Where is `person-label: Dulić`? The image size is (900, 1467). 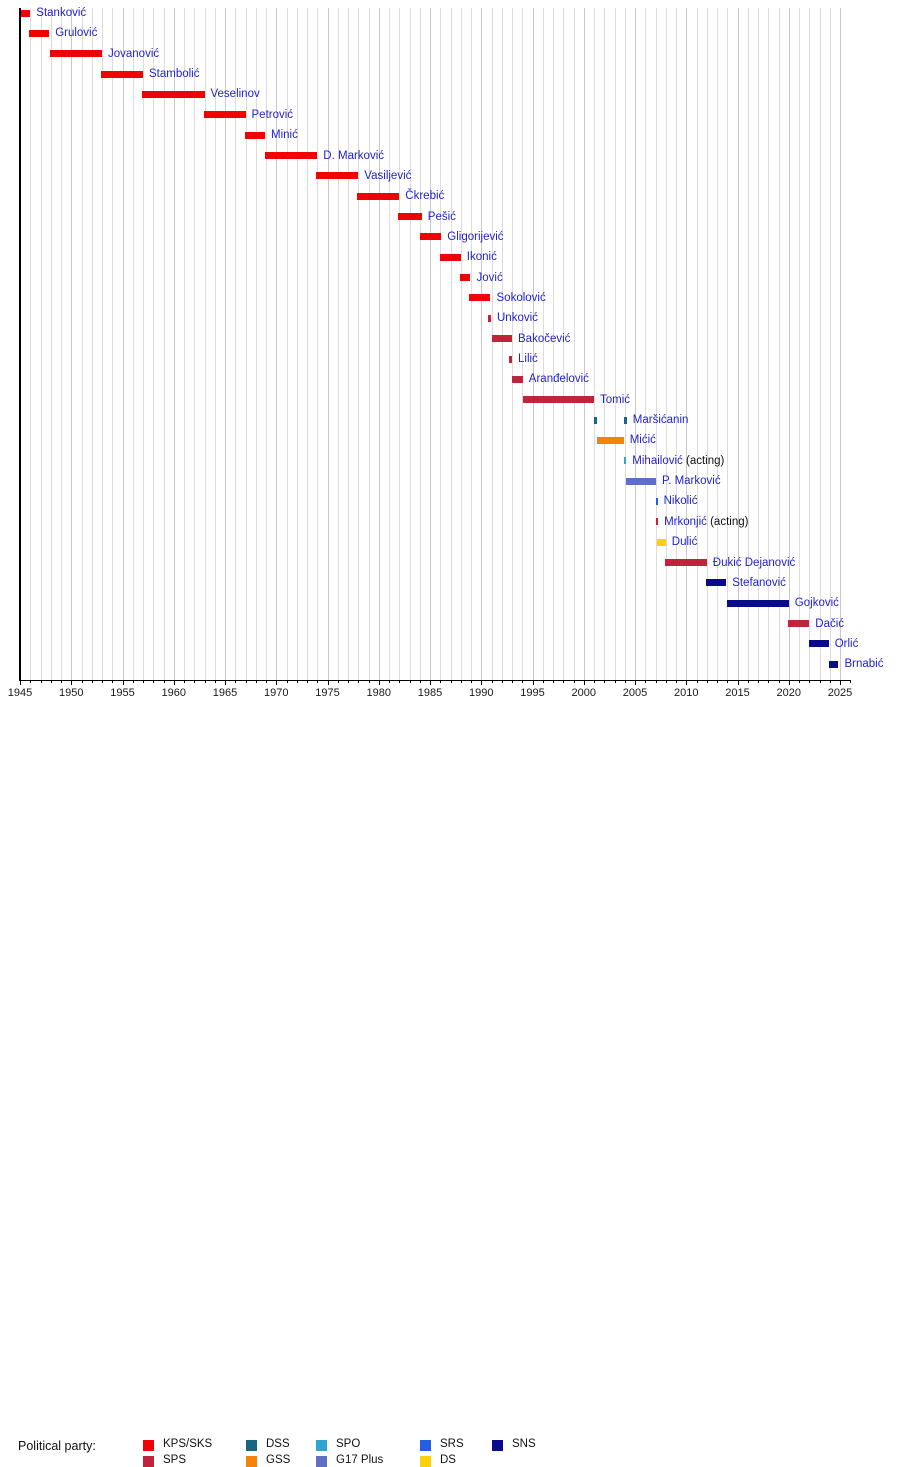
person-label: Dulić is located at coordinates (685, 542).